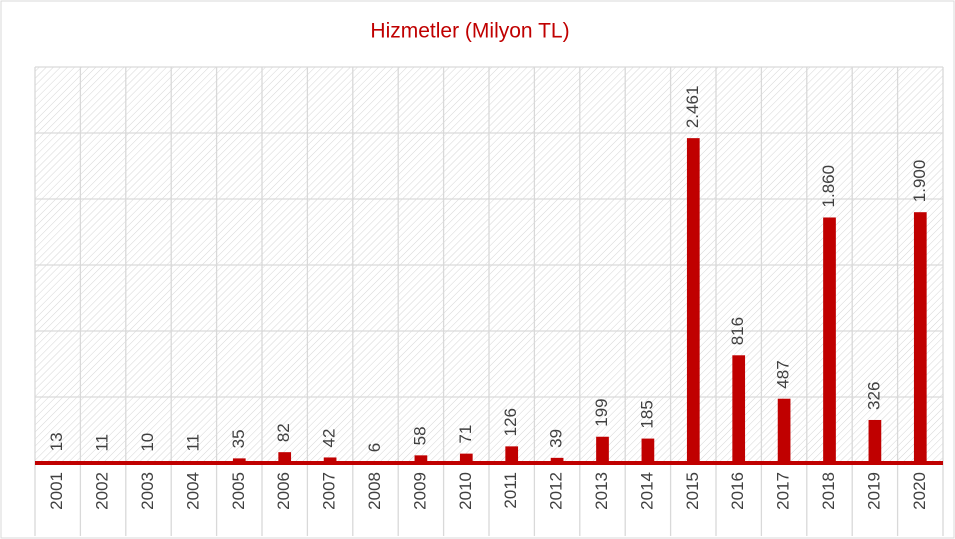  What do you see at coordinates (56, 441) in the screenshot?
I see `value-label: 13` at bounding box center [56, 441].